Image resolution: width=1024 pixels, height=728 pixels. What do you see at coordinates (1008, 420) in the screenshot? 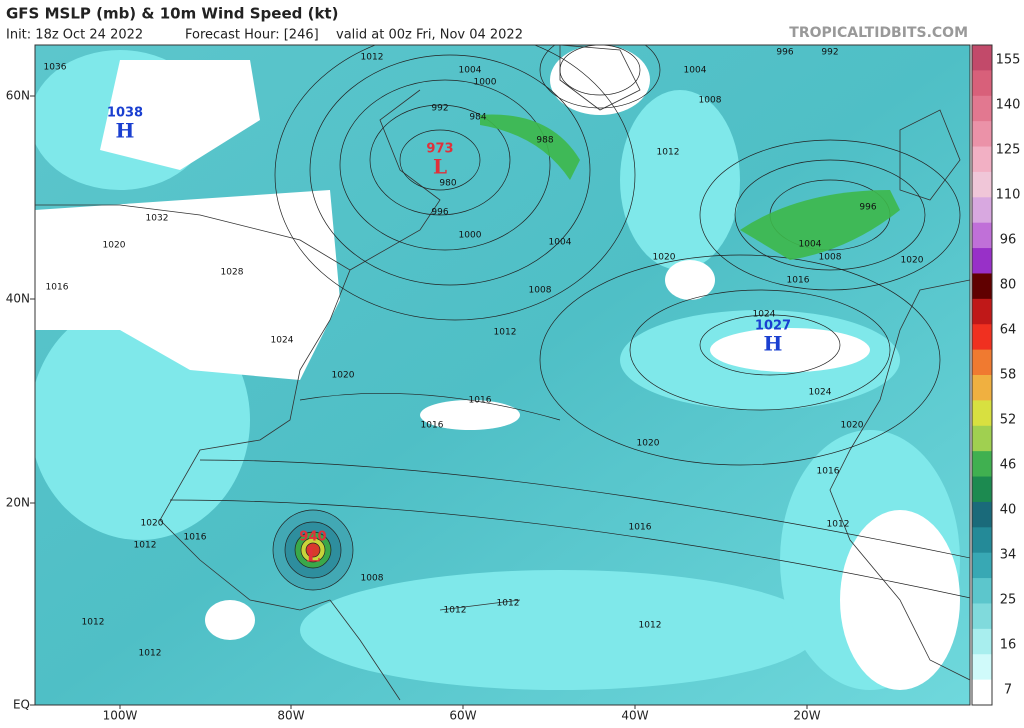
I see `colorbar-label: 52` at bounding box center [1008, 420].